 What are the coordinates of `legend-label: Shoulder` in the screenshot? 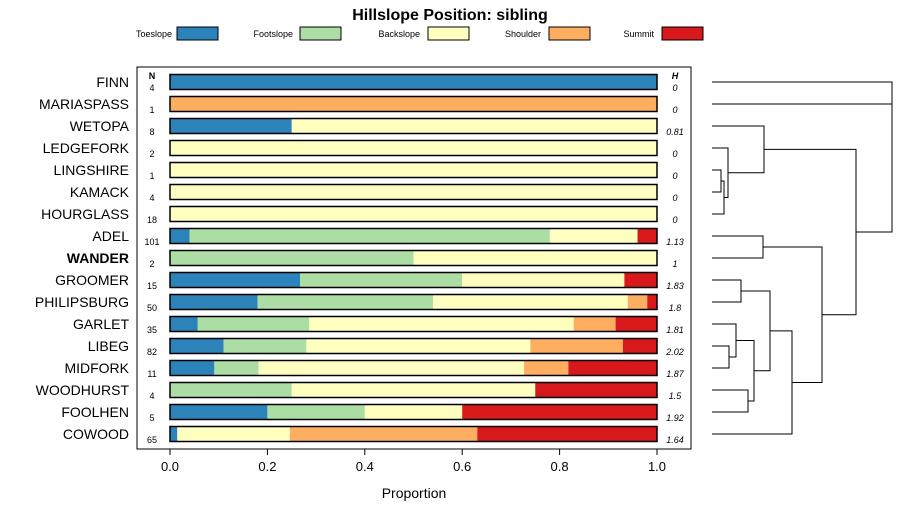 It's located at (523, 34).